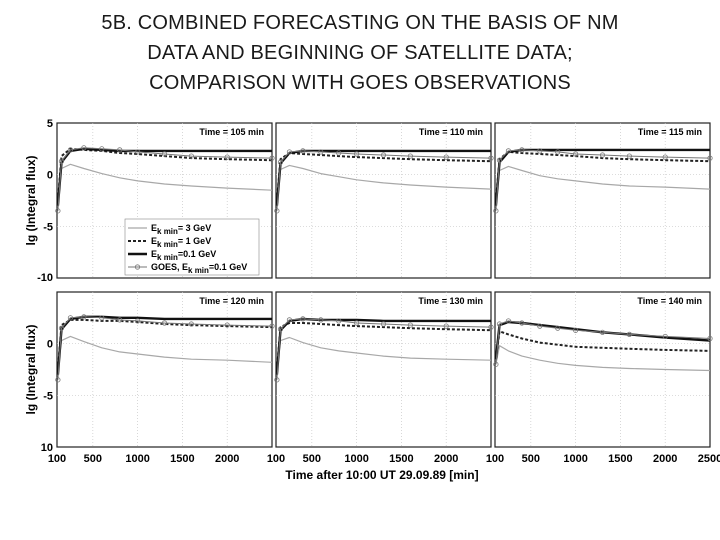 The height and width of the screenshot is (540, 720). What do you see at coordinates (709, 459) in the screenshot?
I see `x-tick-label: 2500` at bounding box center [709, 459].